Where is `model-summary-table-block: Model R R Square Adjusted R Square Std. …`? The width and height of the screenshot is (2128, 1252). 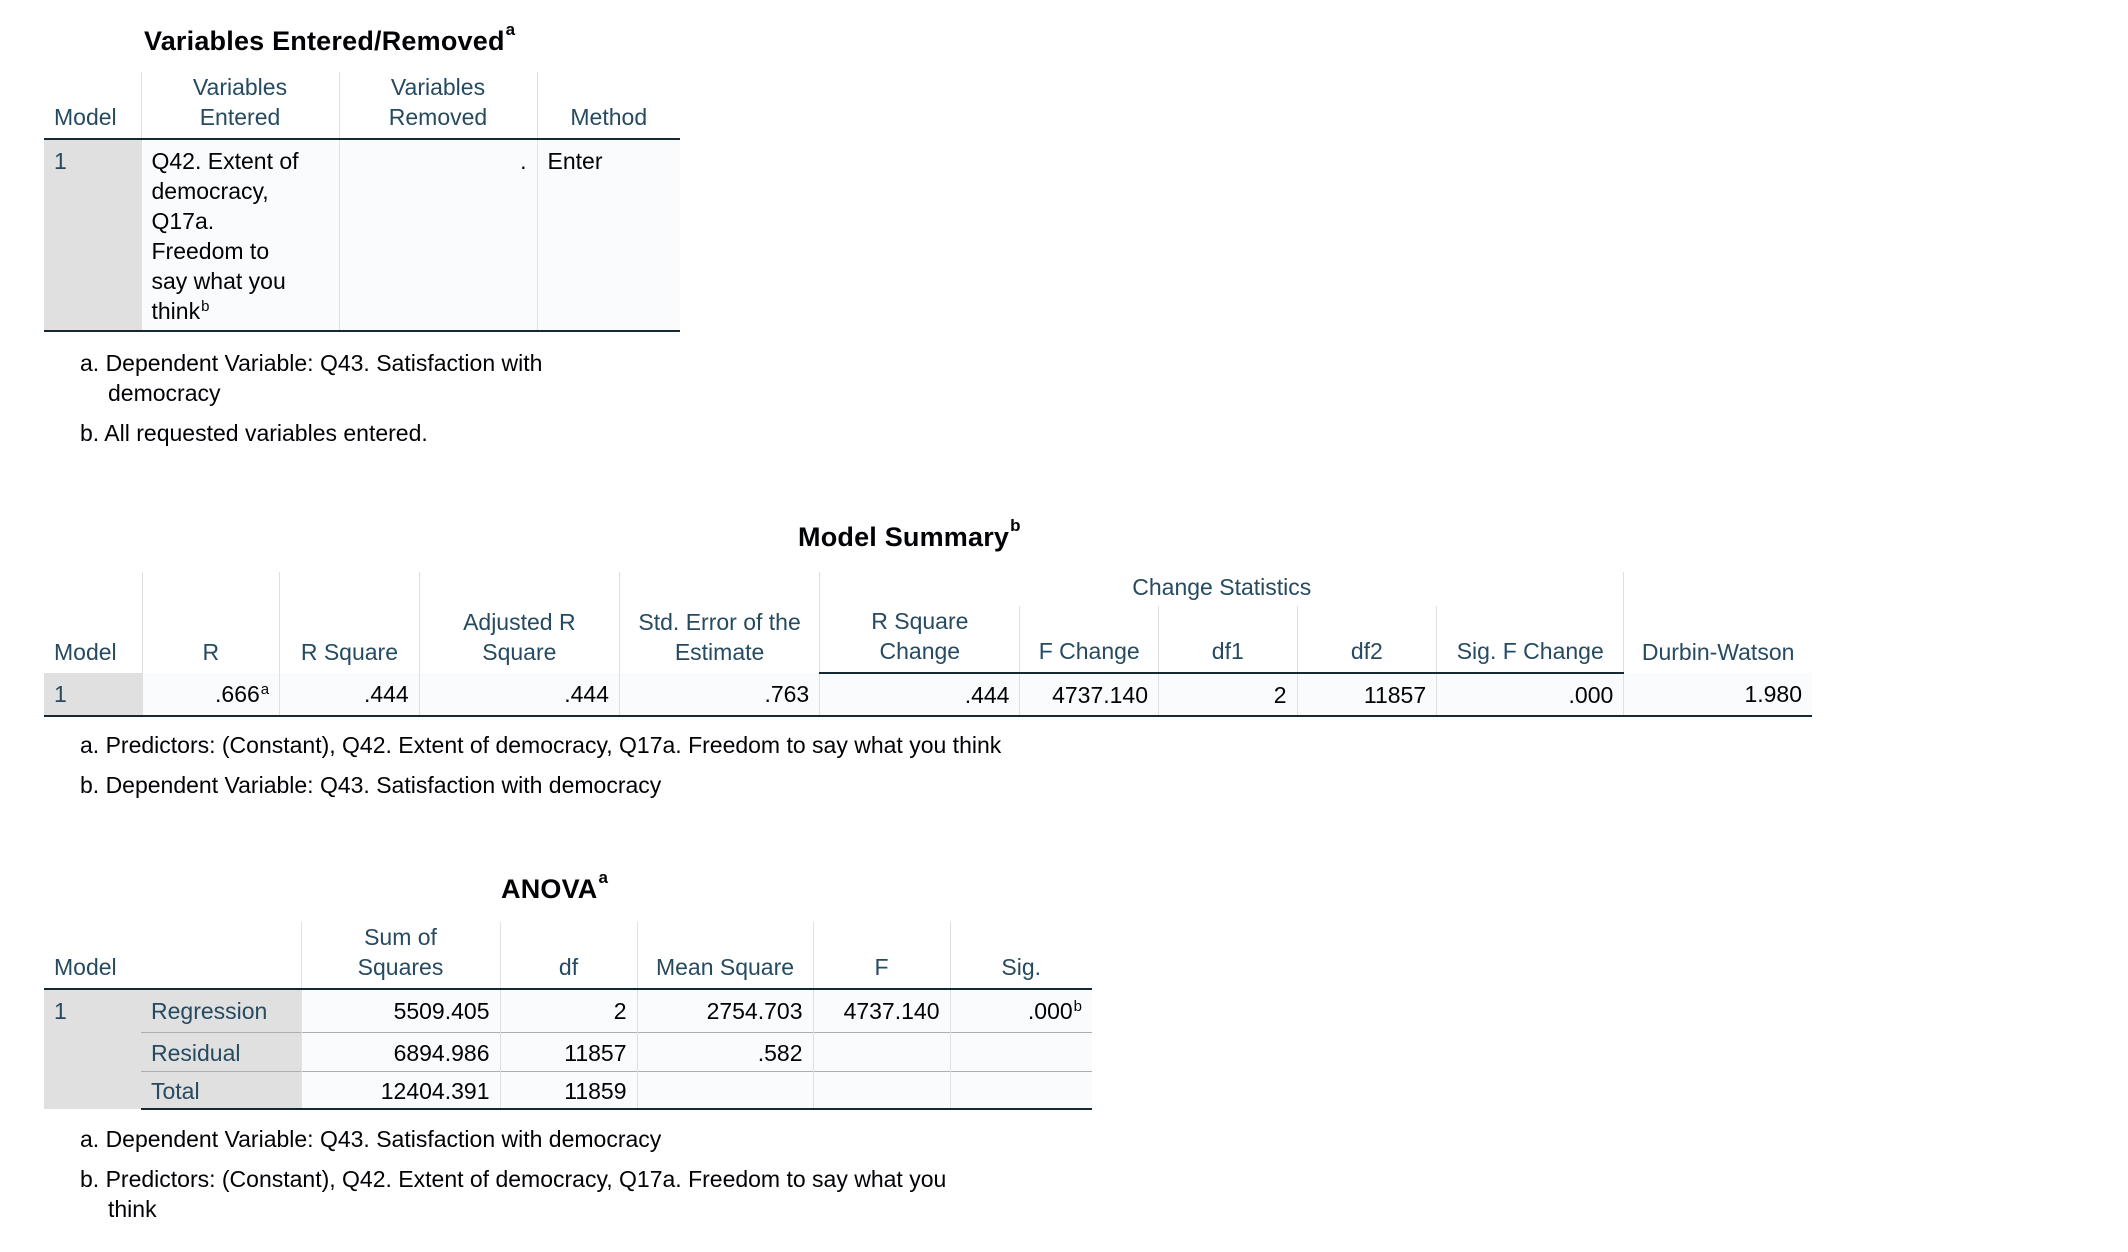
model-summary-table-block: Model R R Square Adjusted R Square Std. … is located at coordinates (928, 644).